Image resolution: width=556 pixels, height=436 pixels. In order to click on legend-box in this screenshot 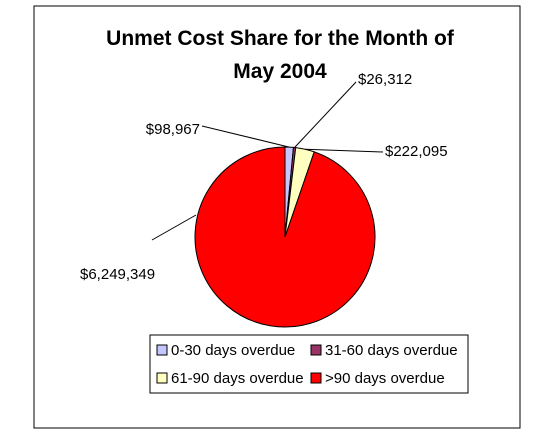, I will do `click(309, 364)`.